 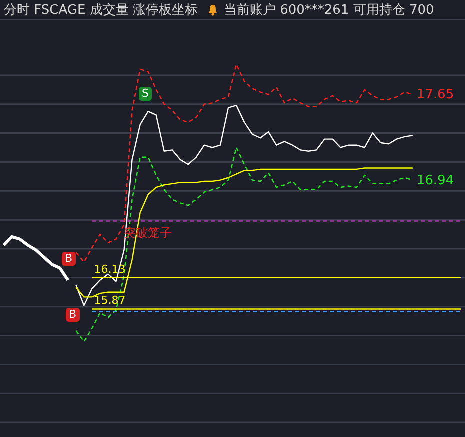 What do you see at coordinates (435, 180) in the screenshot?
I see `data-label: 16.94` at bounding box center [435, 180].